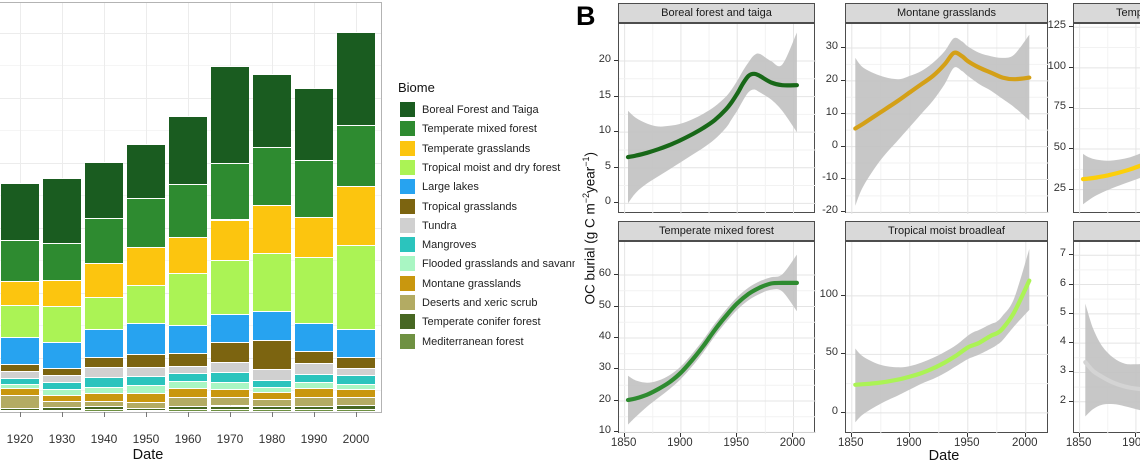  Describe the element at coordinates (148, 455) in the screenshot. I see `chartA-x-axis-label: Date` at that location.